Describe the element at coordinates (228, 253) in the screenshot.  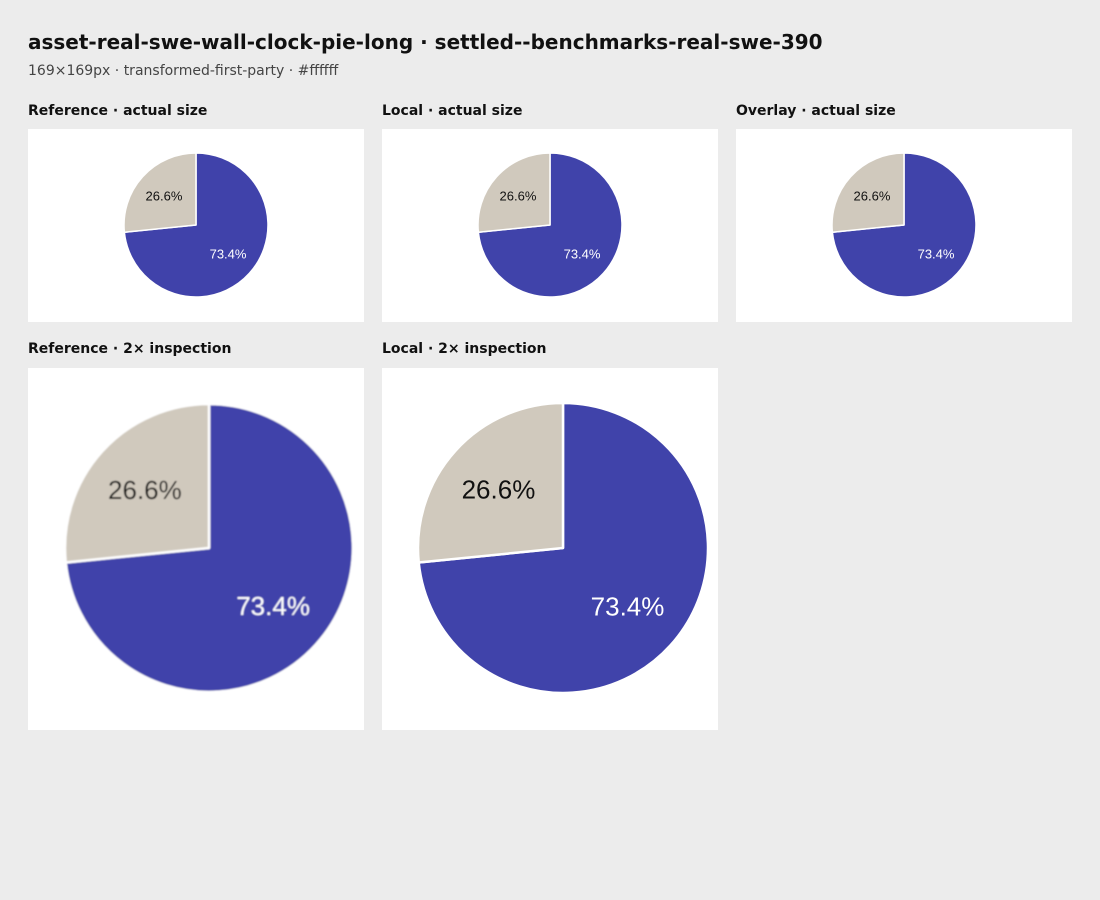
I see `reference-actual-pie-label-1: 73.4%` at that location.